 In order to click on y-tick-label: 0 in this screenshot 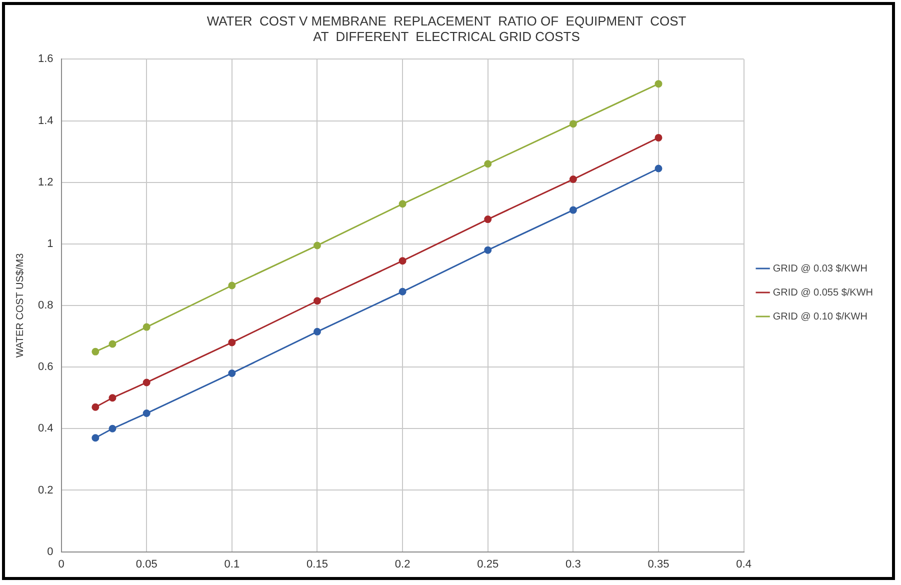, I will do `click(50, 552)`.